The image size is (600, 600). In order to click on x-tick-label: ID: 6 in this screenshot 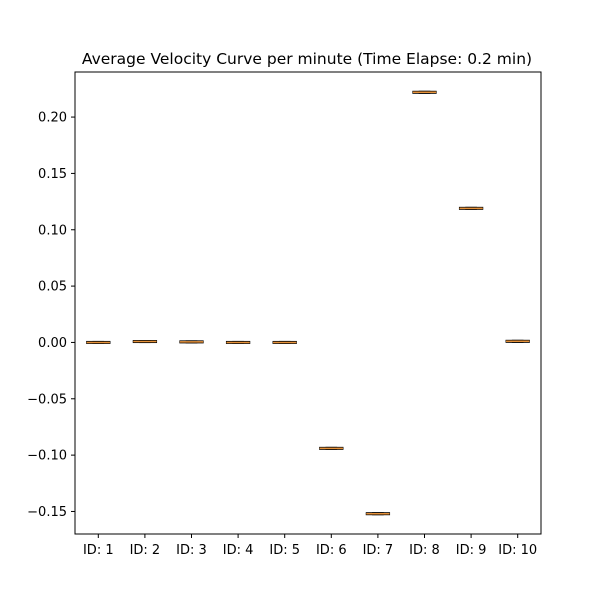, I will do `click(331, 550)`.